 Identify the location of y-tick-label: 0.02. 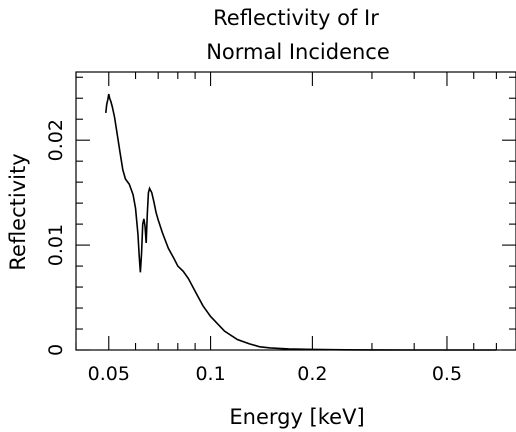
(56, 140).